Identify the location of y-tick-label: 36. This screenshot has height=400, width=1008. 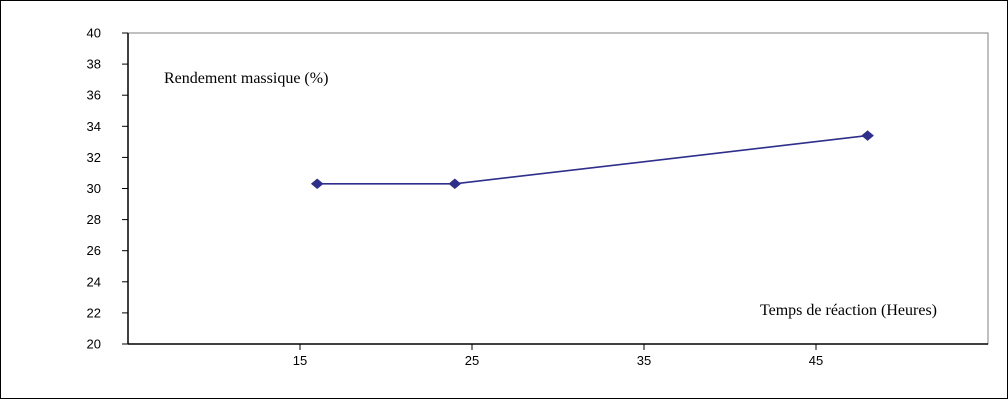
(94, 95).